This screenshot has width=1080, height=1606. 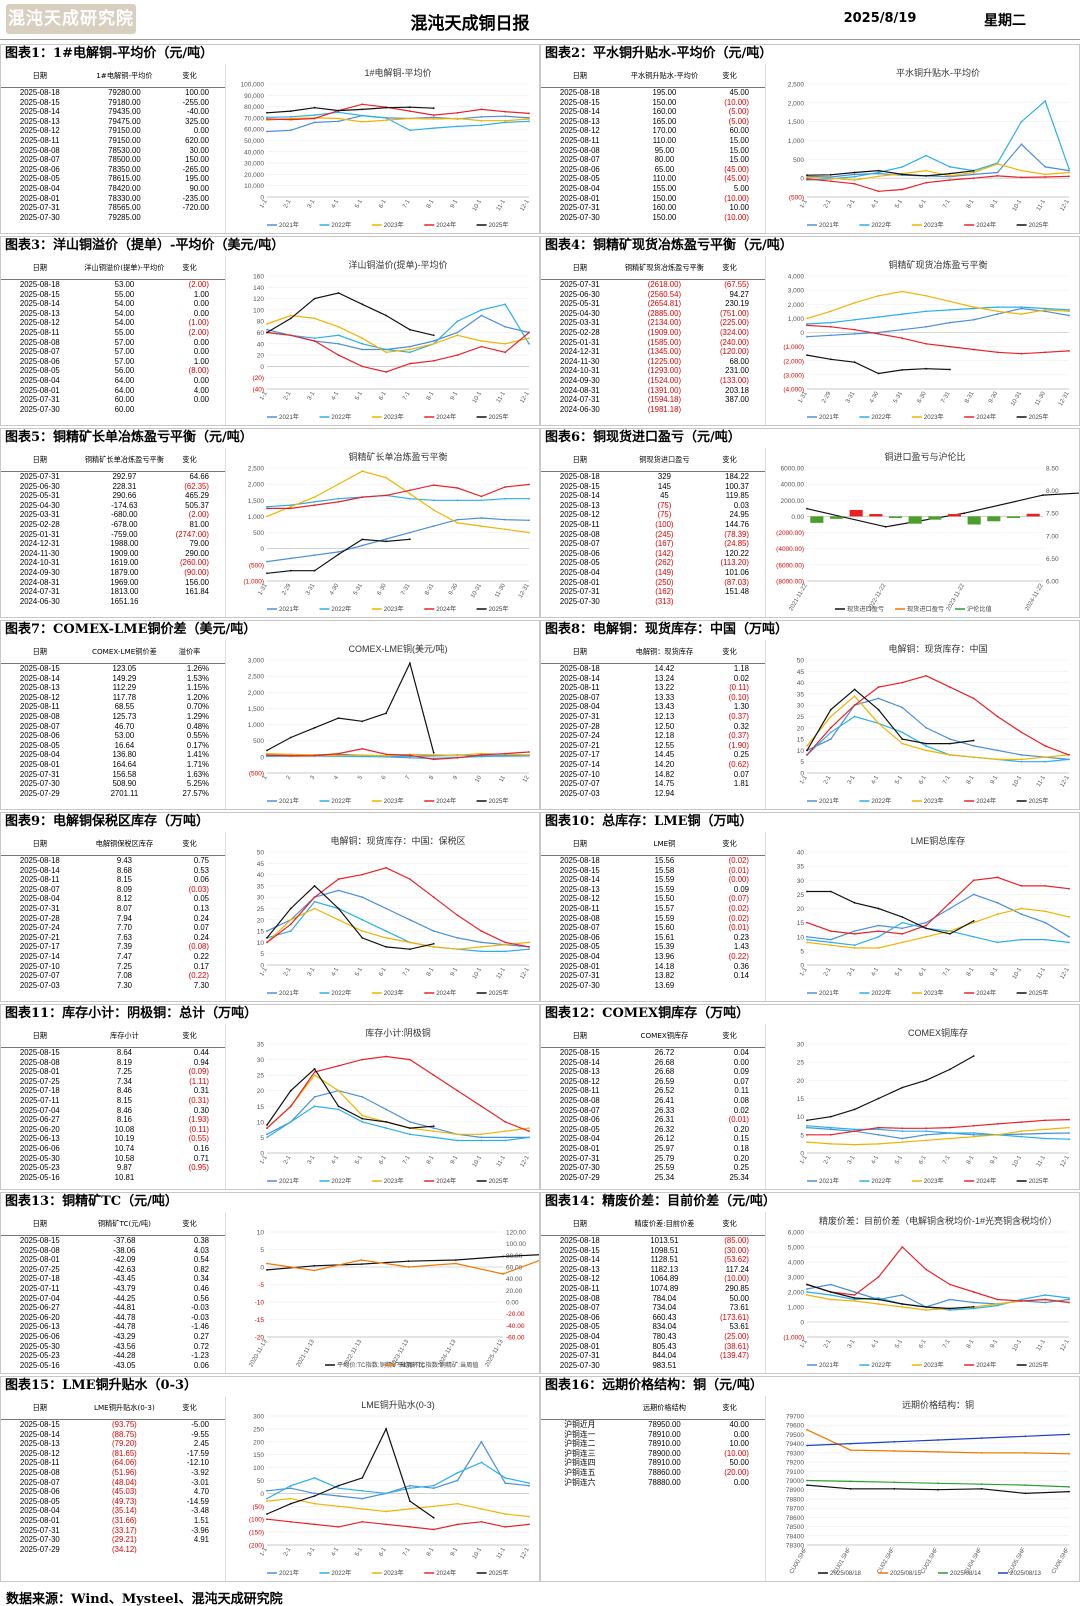 What do you see at coordinates (197, 1463) in the screenshot?
I see `table-cell: -12.10` at bounding box center [197, 1463].